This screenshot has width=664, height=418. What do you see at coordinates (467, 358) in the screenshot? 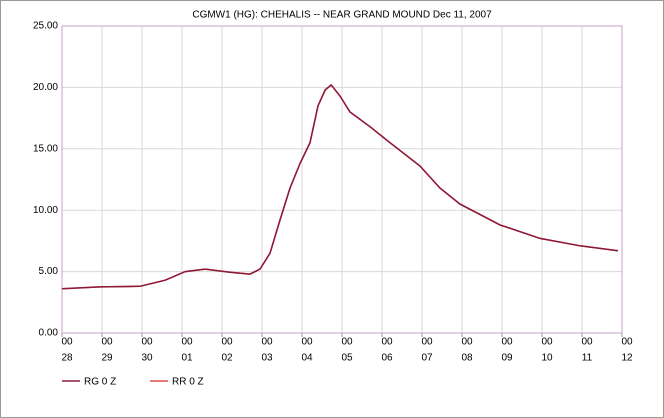
I see `x-tick-label: 08` at bounding box center [467, 358].